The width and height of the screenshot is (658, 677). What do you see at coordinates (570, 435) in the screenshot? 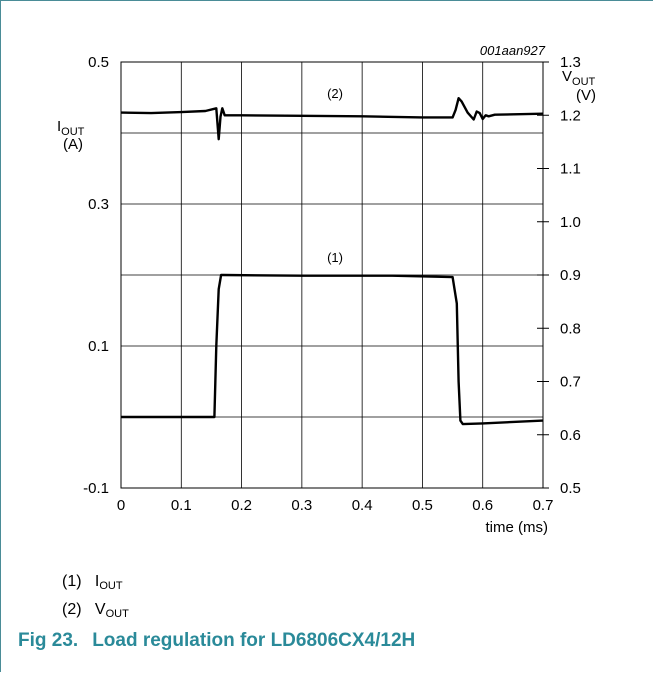
I see `right-tick-label: 0.6` at bounding box center [570, 435].